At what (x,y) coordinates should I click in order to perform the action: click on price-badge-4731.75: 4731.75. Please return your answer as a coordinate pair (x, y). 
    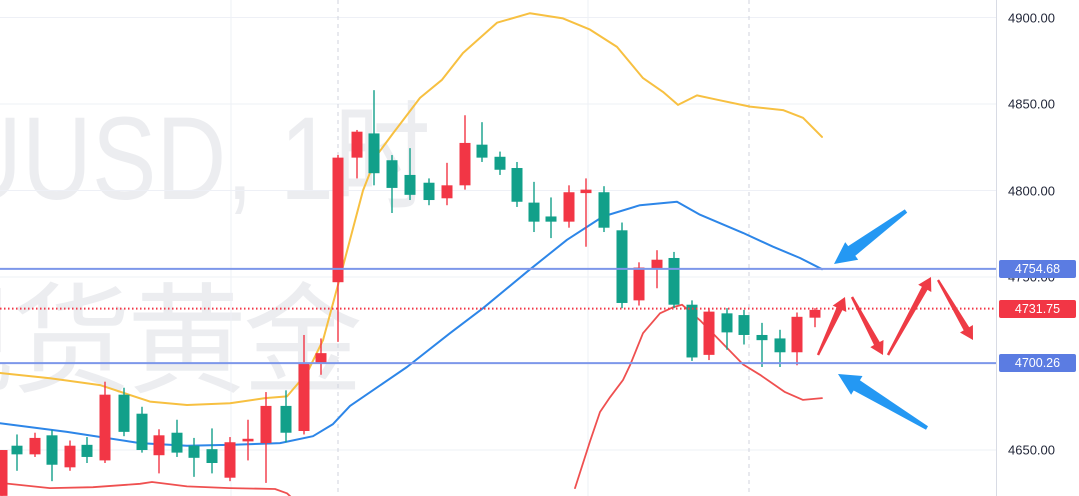
    Looking at the image, I should click on (1037, 308).